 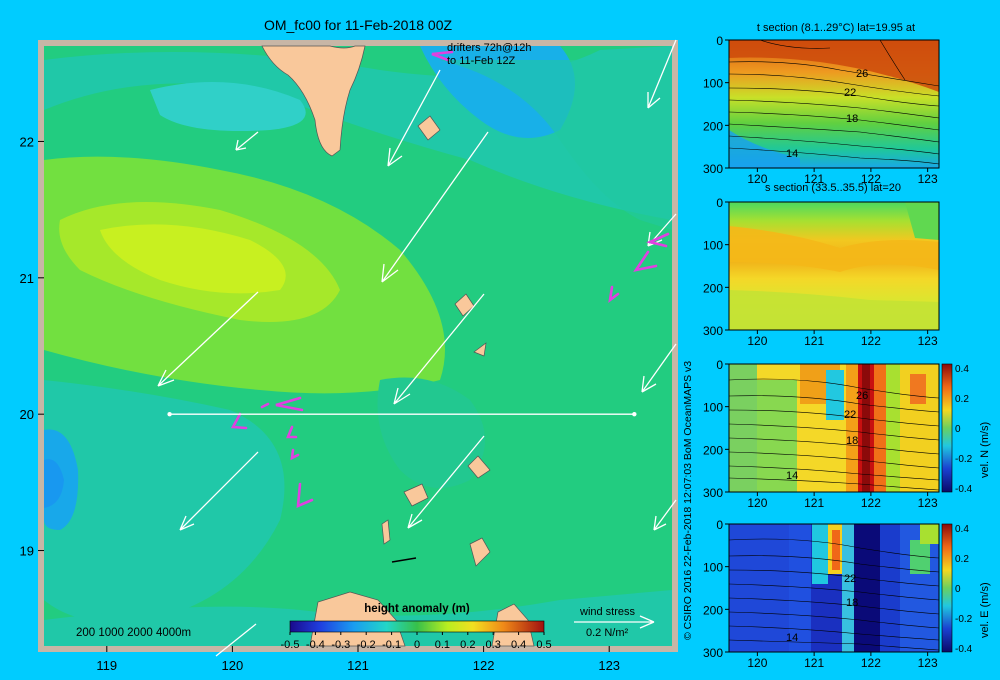 I want to click on colorbar-title: height anomaly (m), so click(x=417, y=609).